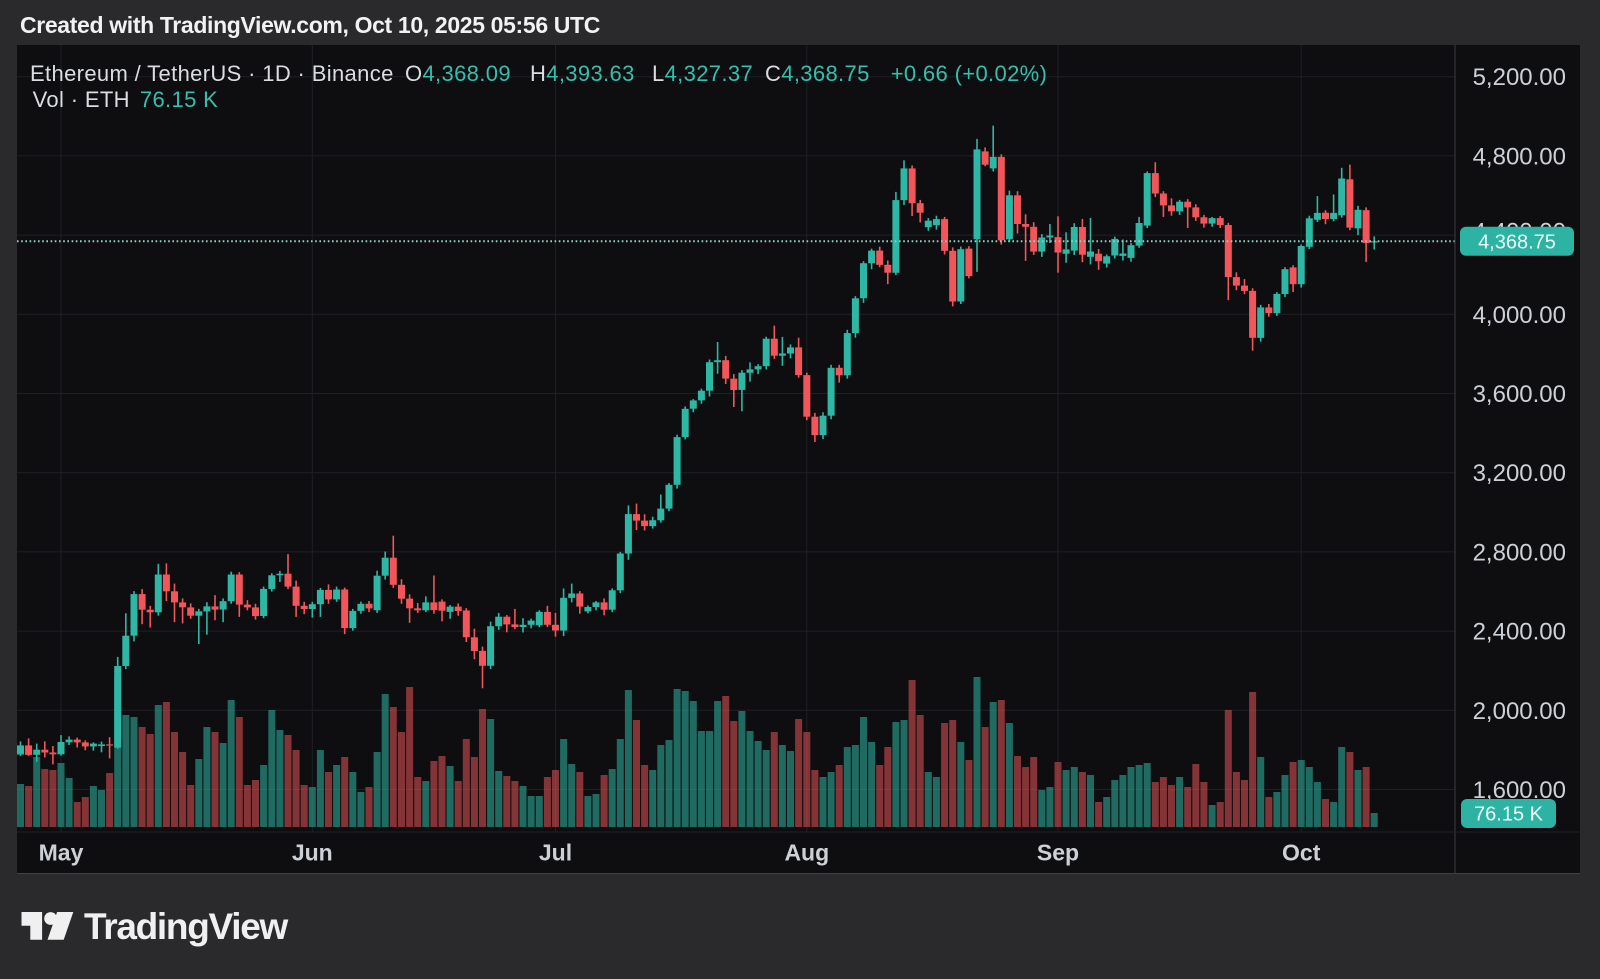  I want to click on svg-text: 2,400.00, so click(1519, 632).